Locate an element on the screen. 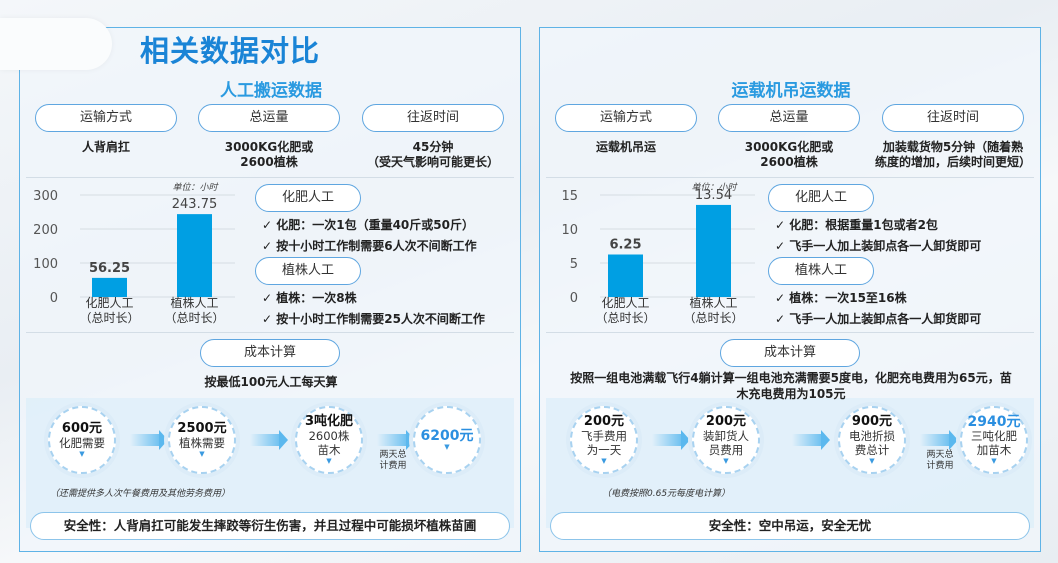  value-2: 加装载货物5分钟（随着熟 练度的增加，后续时间更短） is located at coordinates (952, 154).